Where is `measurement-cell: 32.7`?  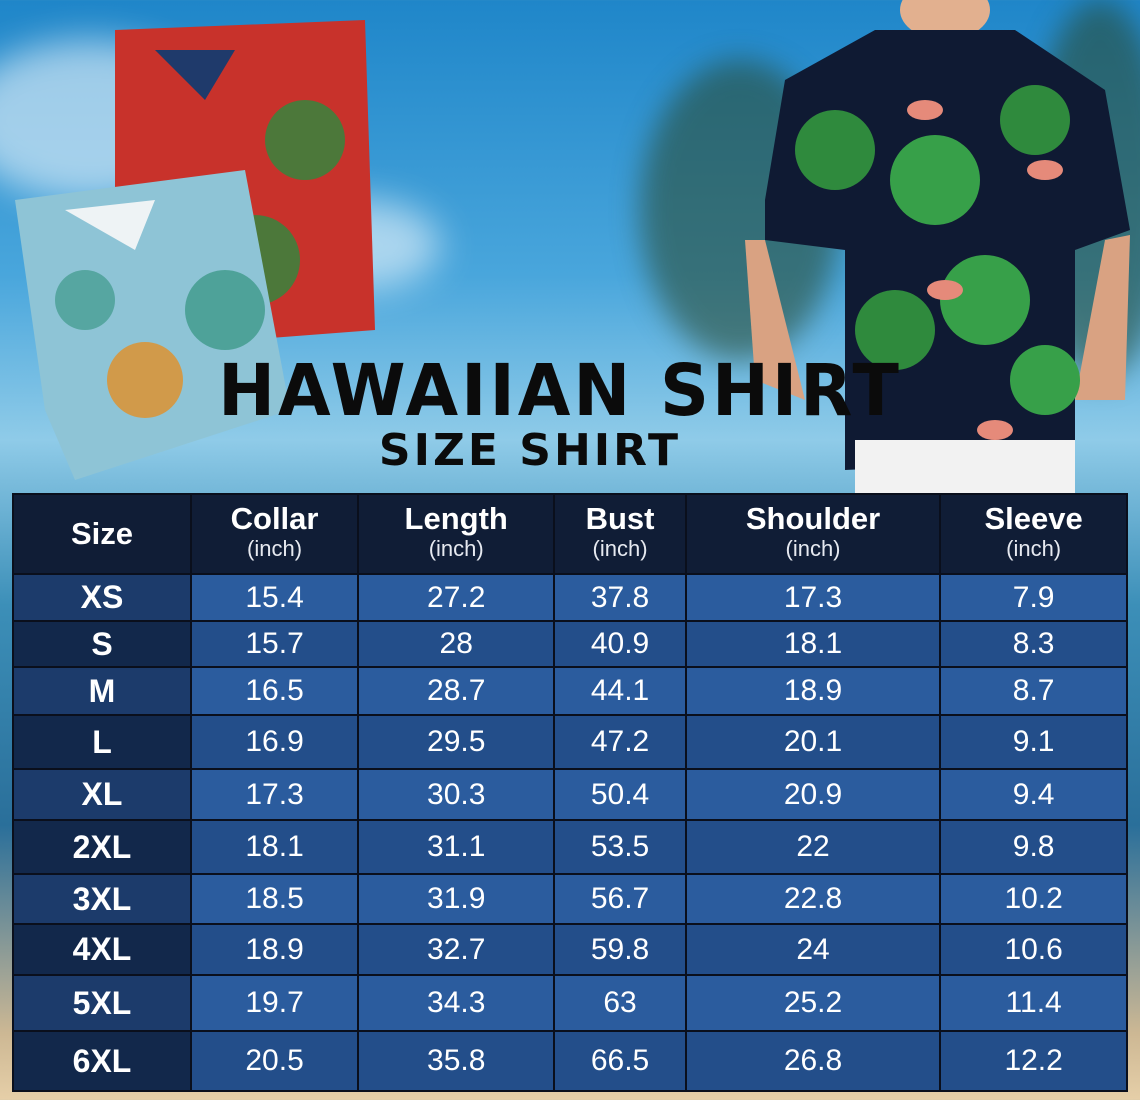
measurement-cell: 32.7 is located at coordinates (456, 949).